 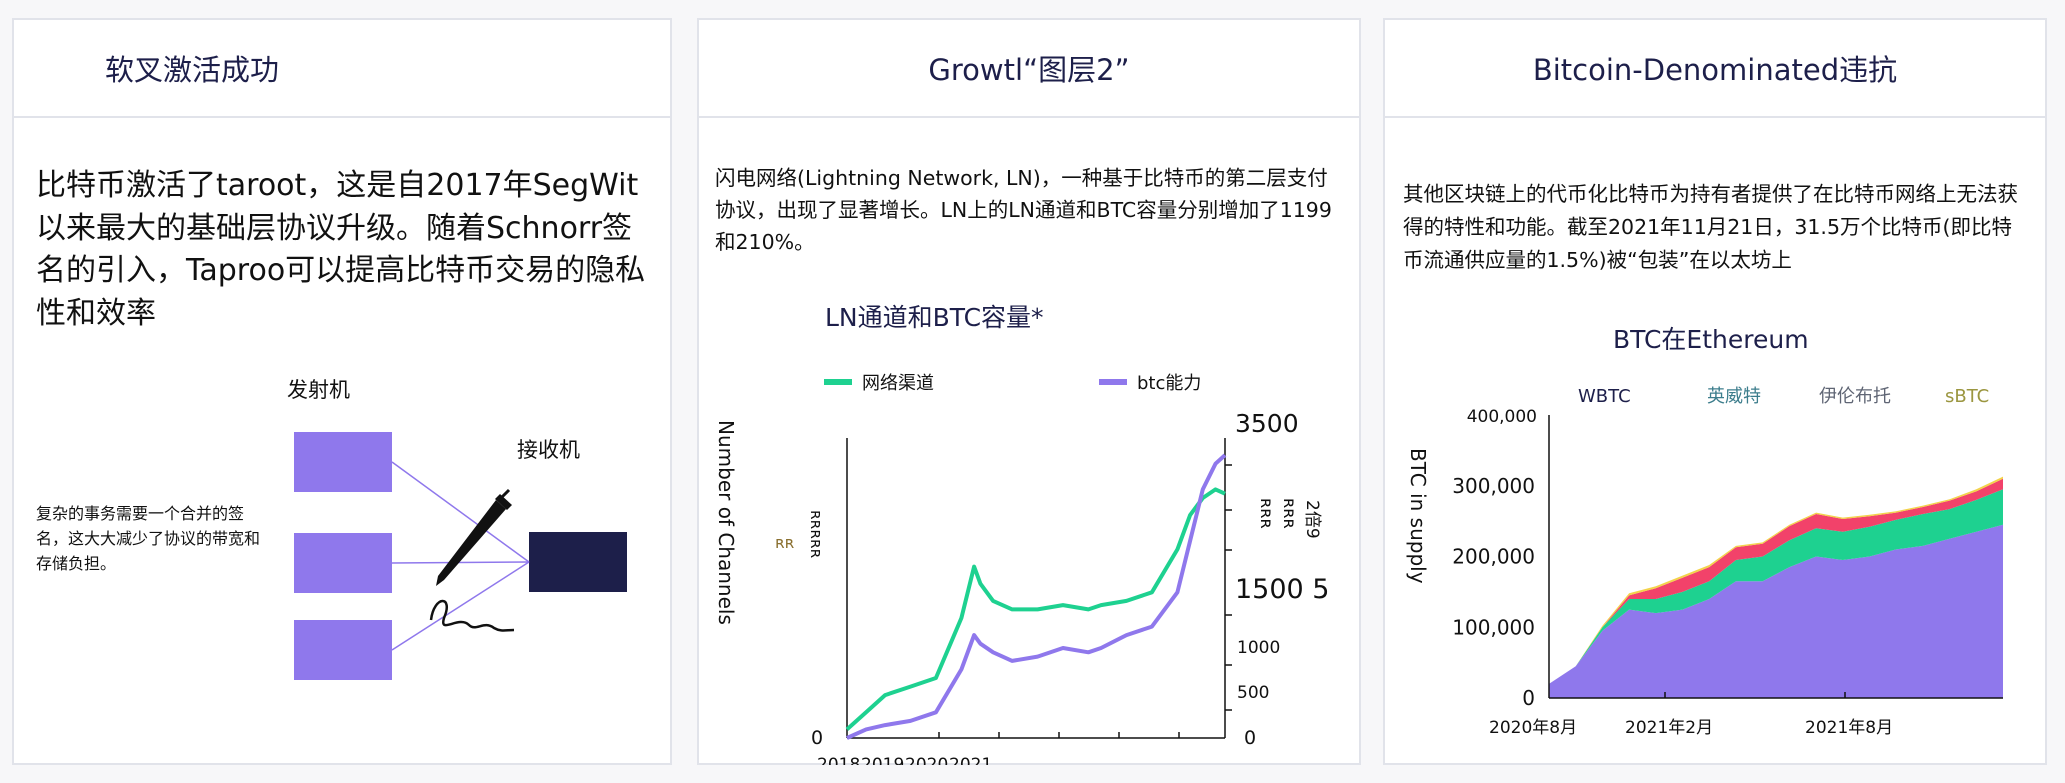 What do you see at coordinates (726, 522) in the screenshot?
I see `ln-left-axis-label: Number of Channels` at bounding box center [726, 522].